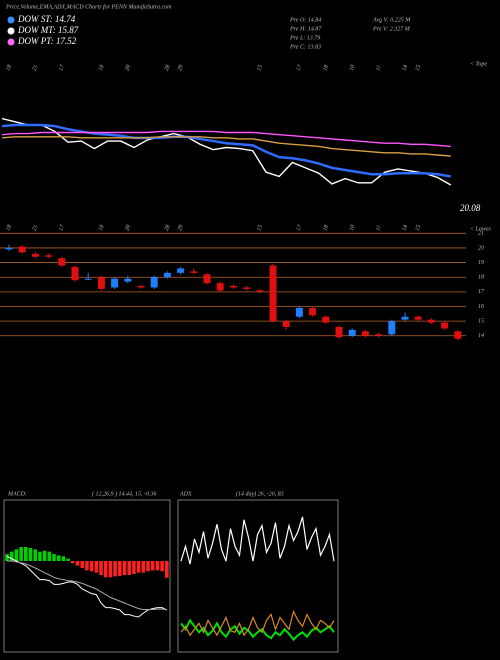 The width and height of the screenshot is (500, 660). What do you see at coordinates (481, 278) in the screenshot?
I see `y-tick-label: 18` at bounding box center [481, 278].